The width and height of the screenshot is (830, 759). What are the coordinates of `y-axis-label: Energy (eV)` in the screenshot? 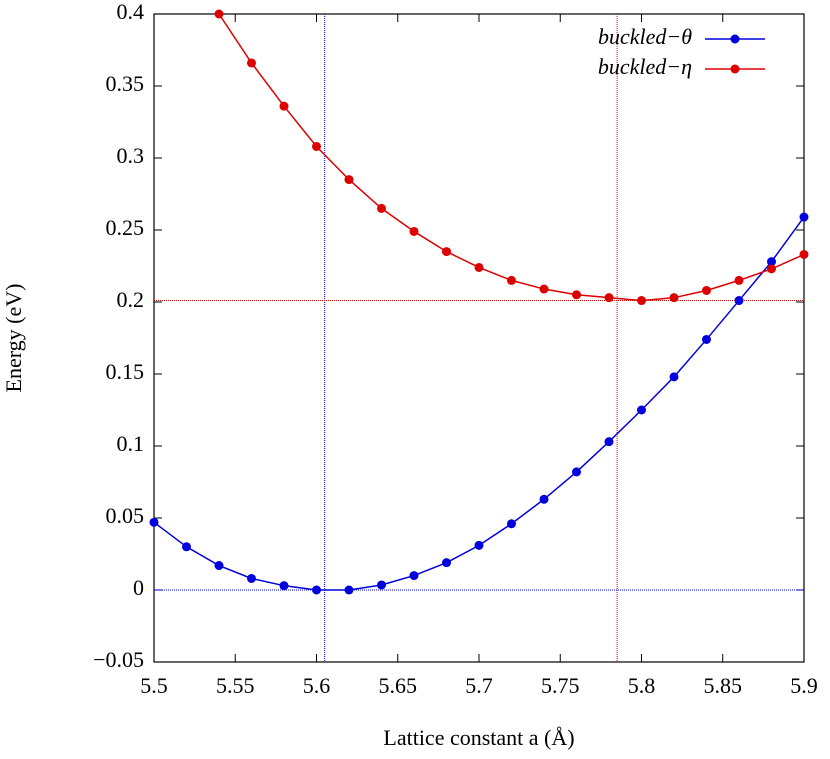 It's located at (13, 338).